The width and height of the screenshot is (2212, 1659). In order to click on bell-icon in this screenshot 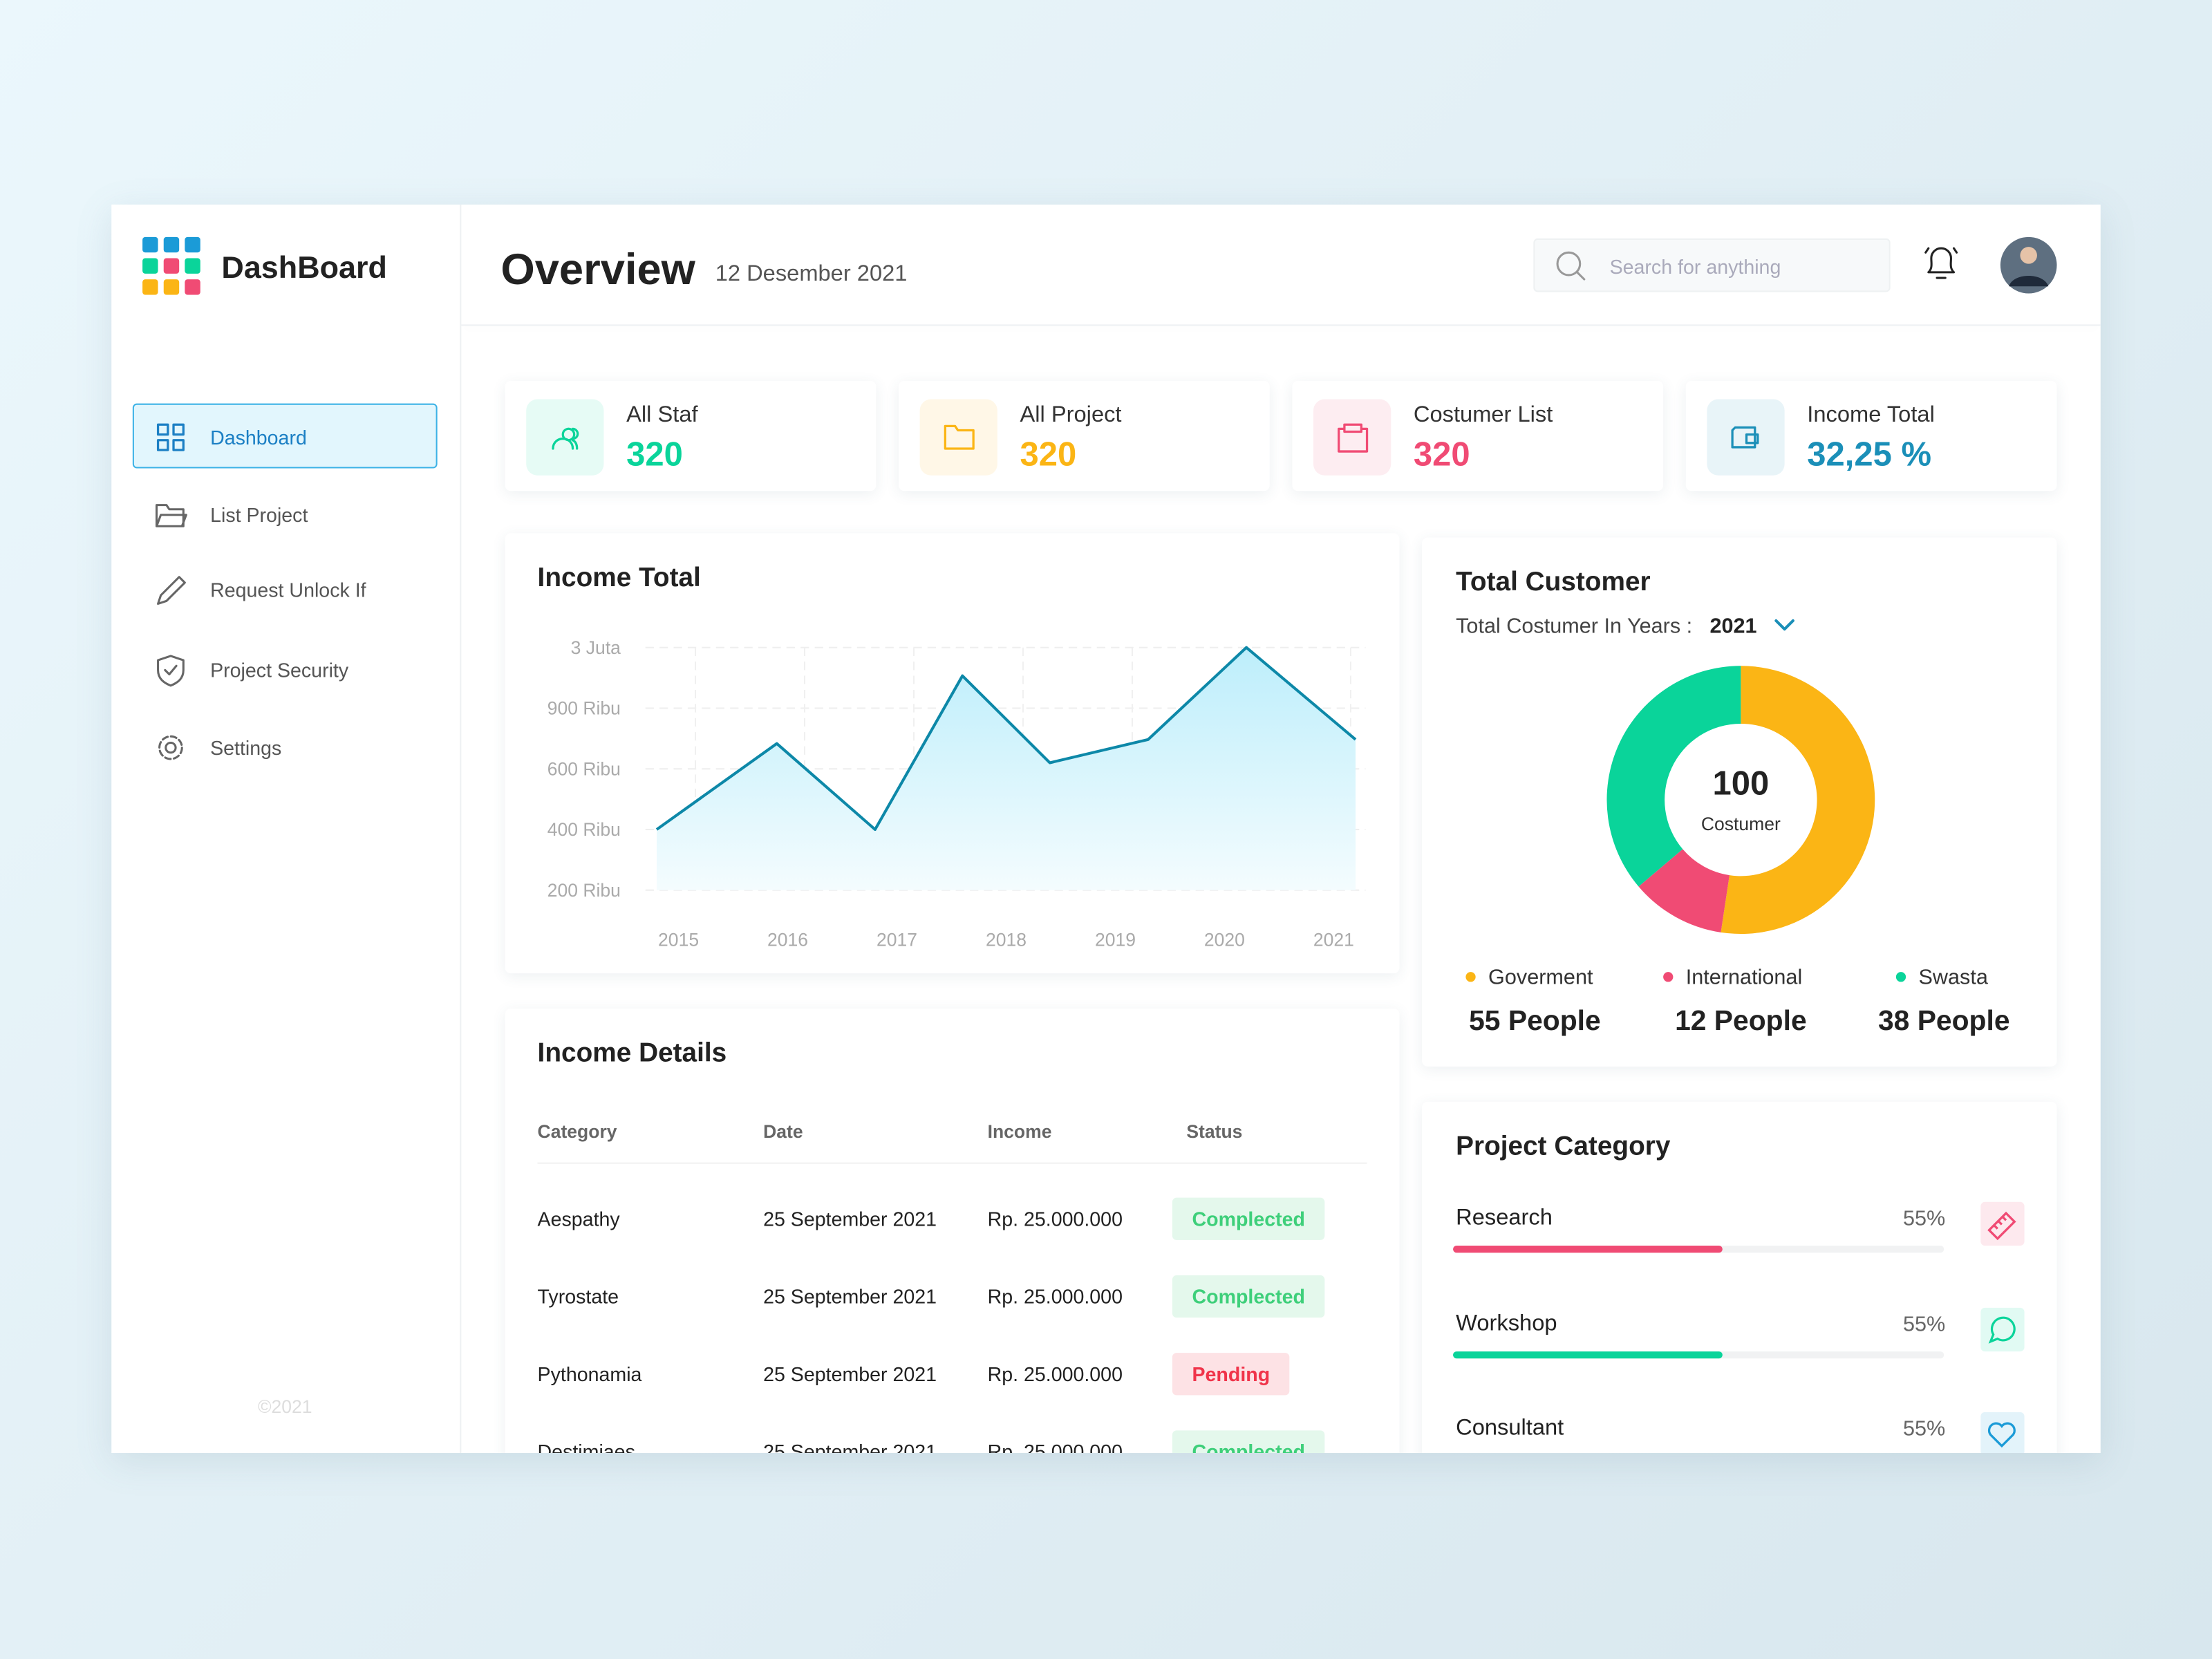, I will do `click(1941, 263)`.